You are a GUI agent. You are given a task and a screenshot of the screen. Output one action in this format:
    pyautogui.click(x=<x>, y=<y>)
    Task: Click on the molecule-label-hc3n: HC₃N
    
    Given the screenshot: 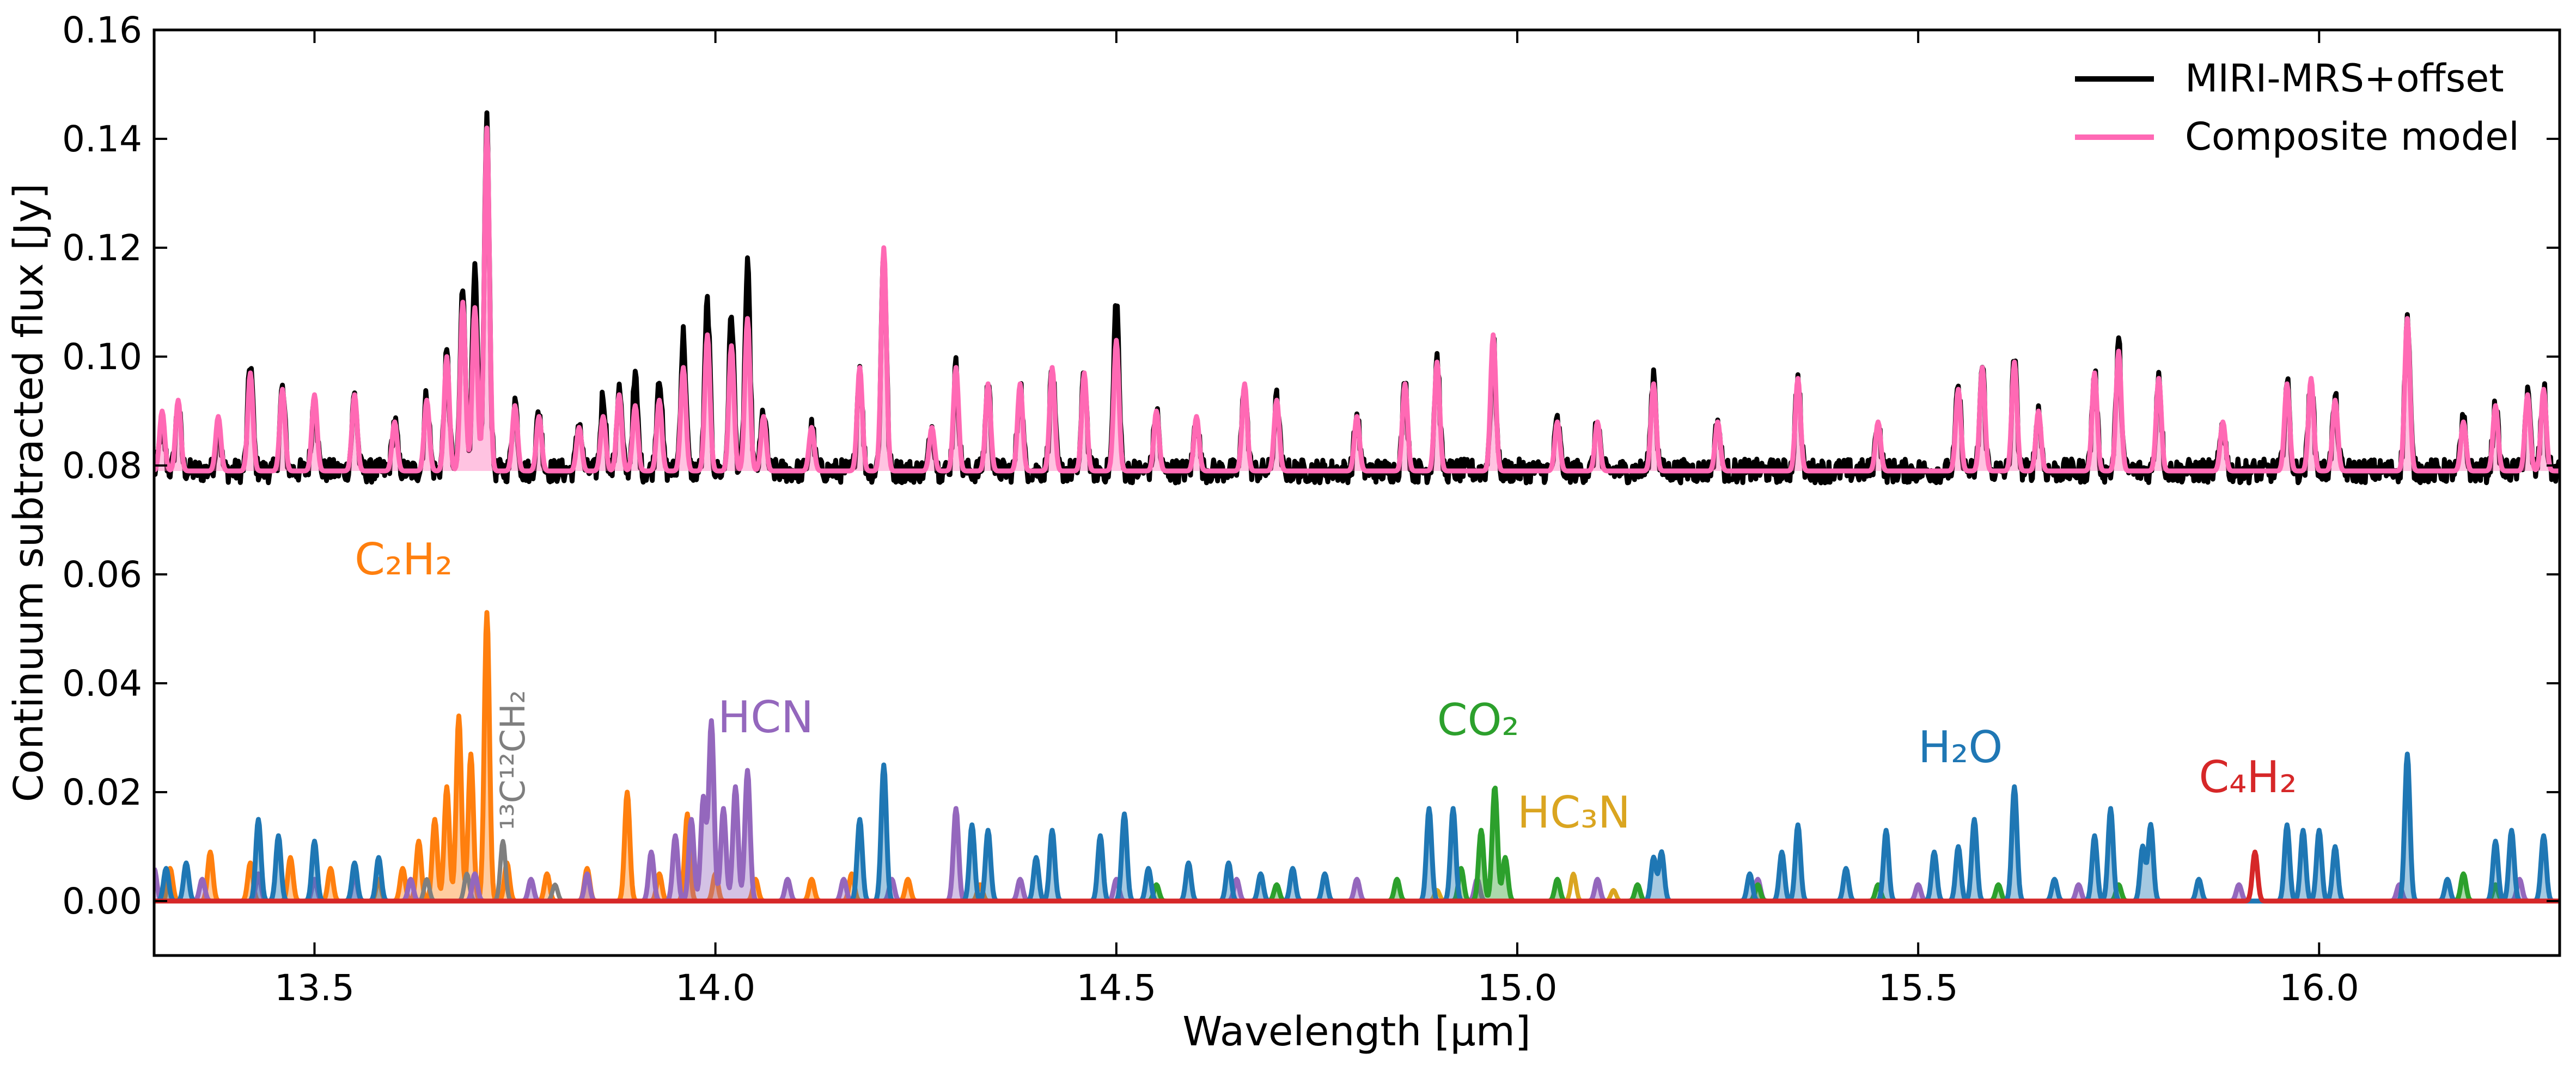 What is the action you would take?
    pyautogui.click(x=1574, y=812)
    